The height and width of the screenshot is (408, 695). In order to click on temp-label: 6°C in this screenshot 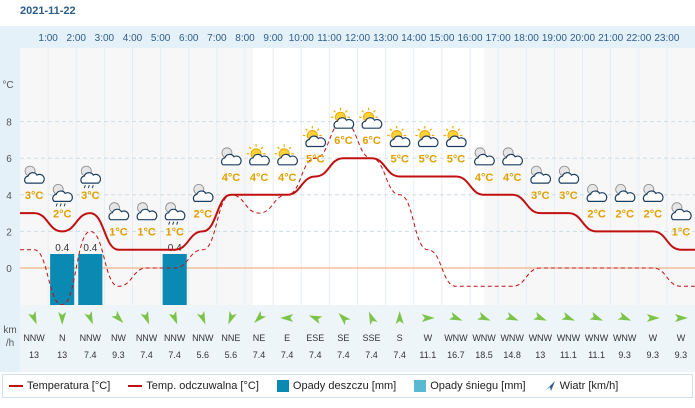, I will do `click(371, 141)`.